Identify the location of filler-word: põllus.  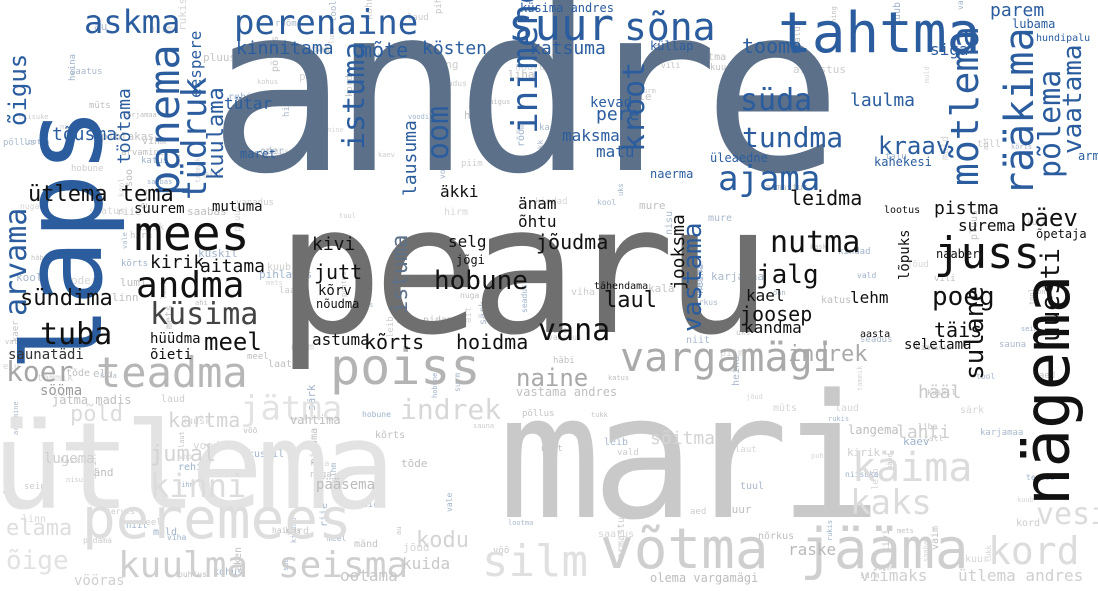
(19, 143).